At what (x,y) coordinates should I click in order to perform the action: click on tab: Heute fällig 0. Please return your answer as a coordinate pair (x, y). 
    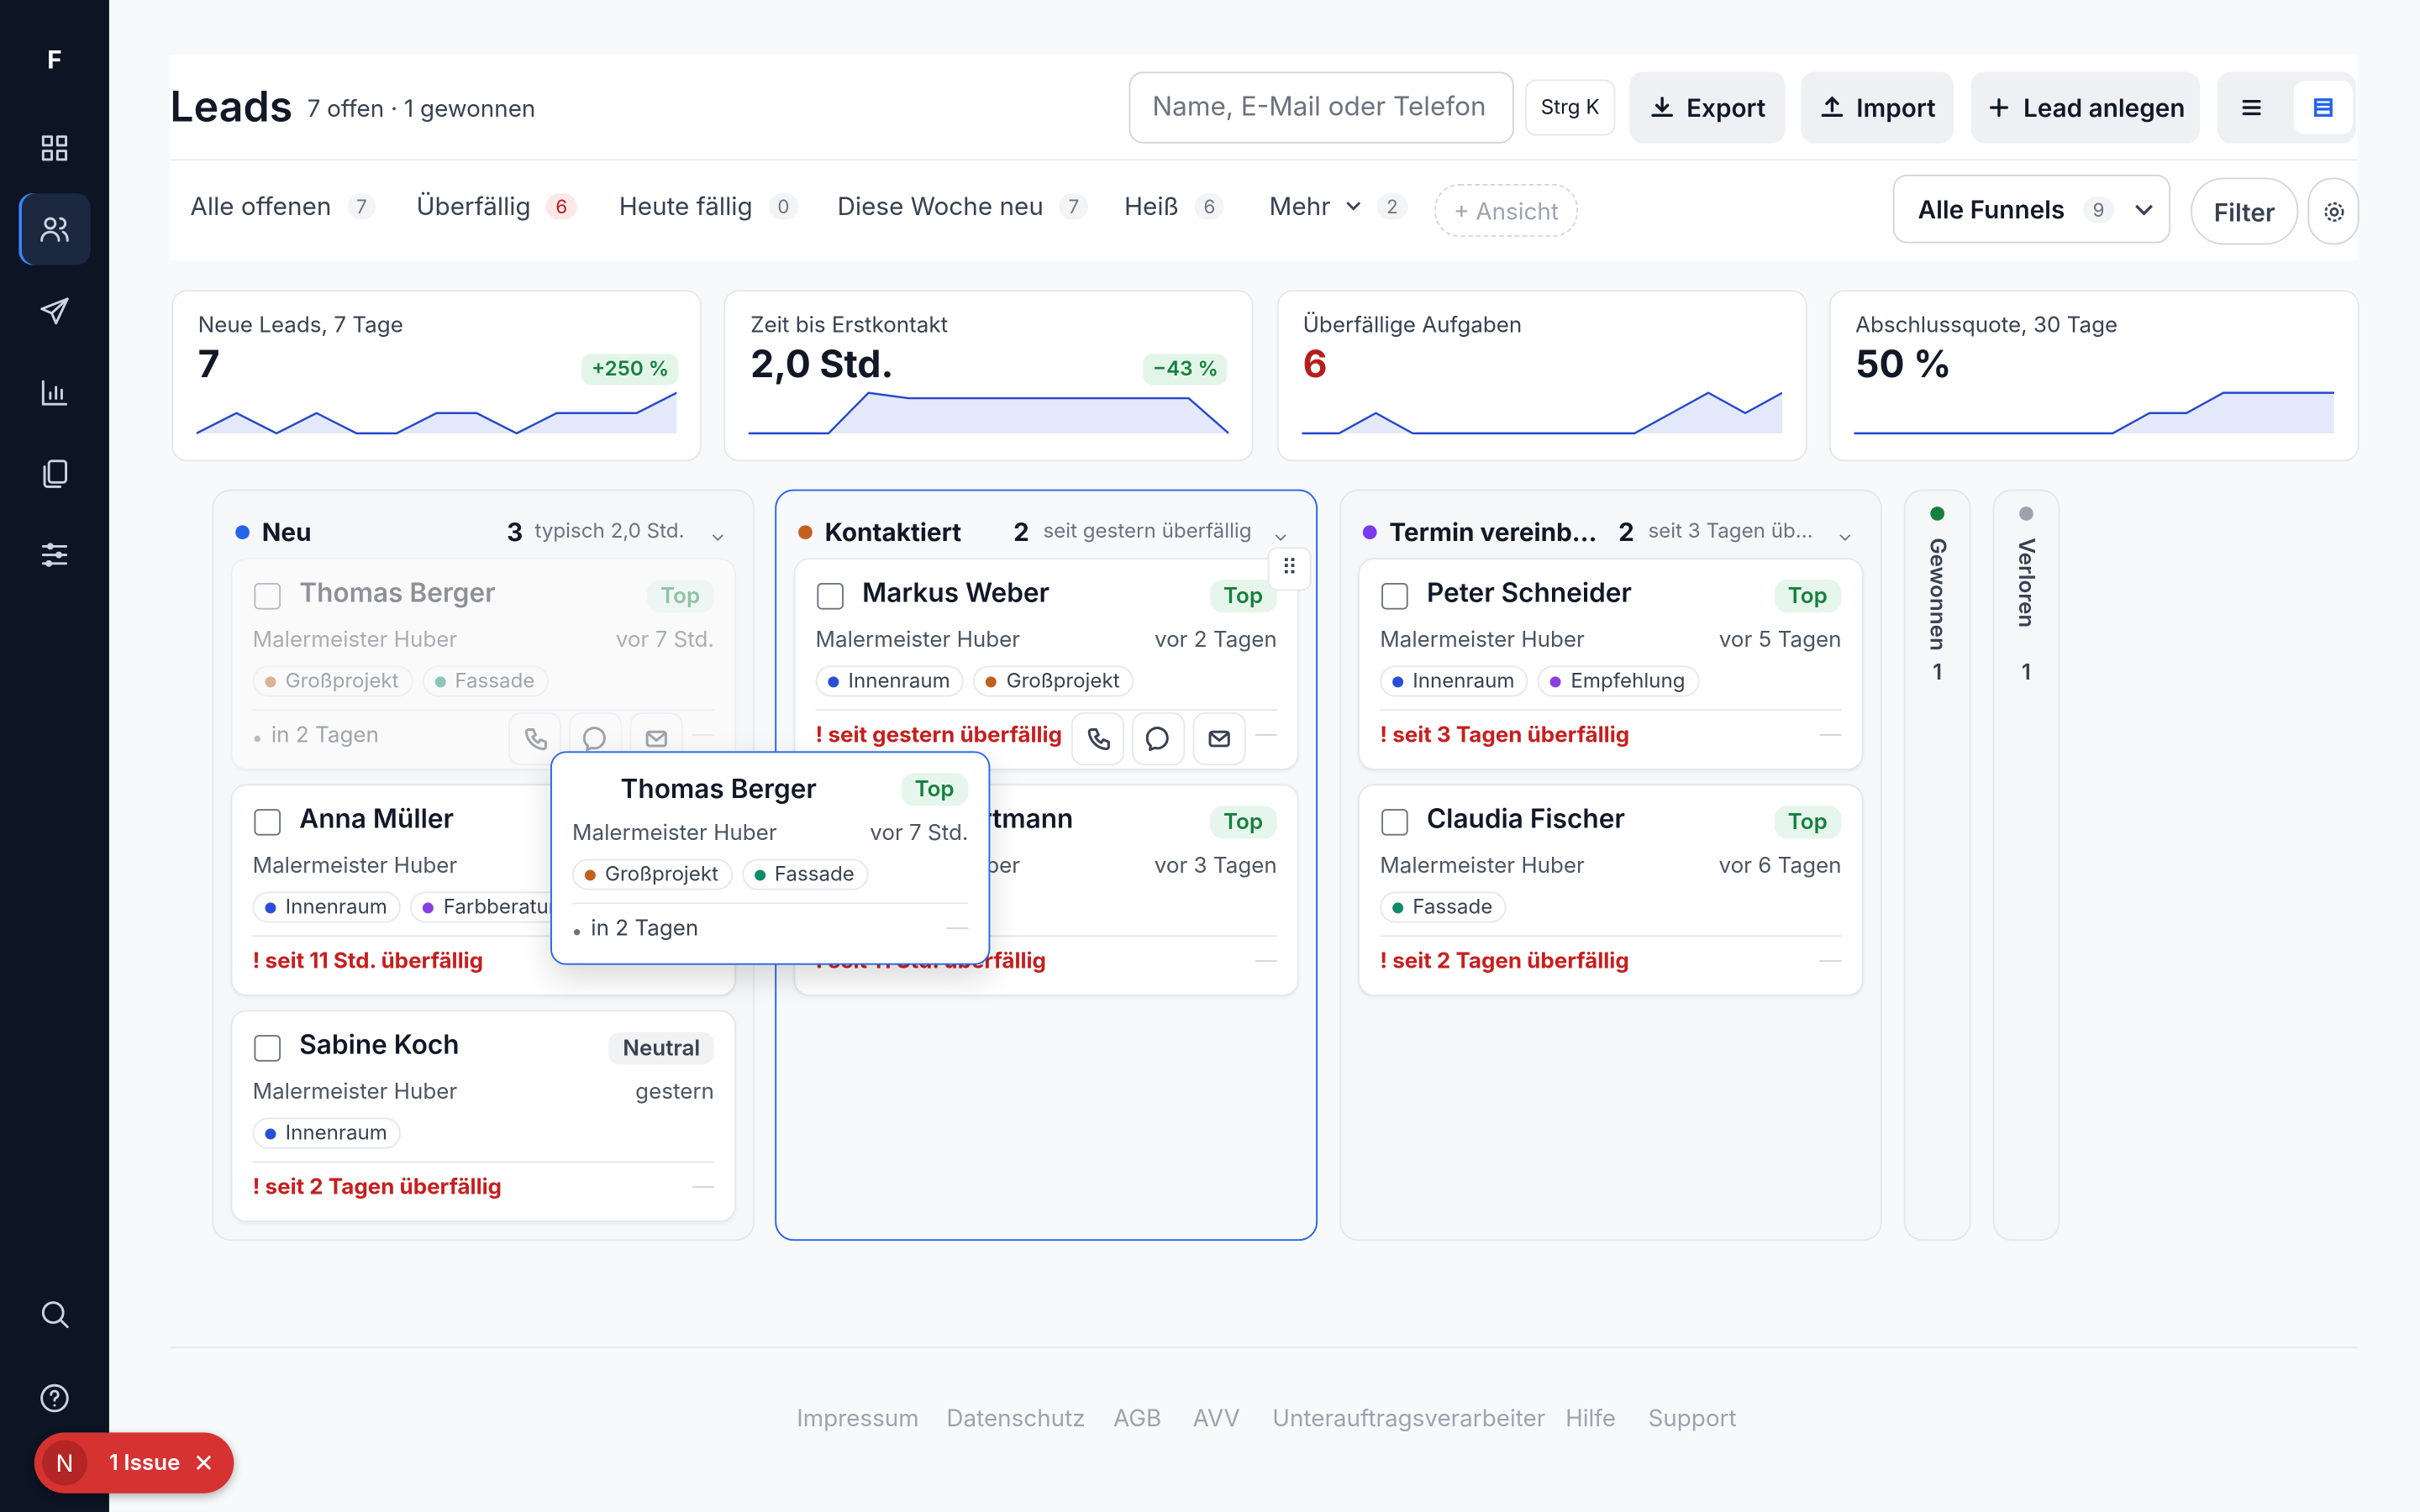
    Looking at the image, I should click on (708, 206).